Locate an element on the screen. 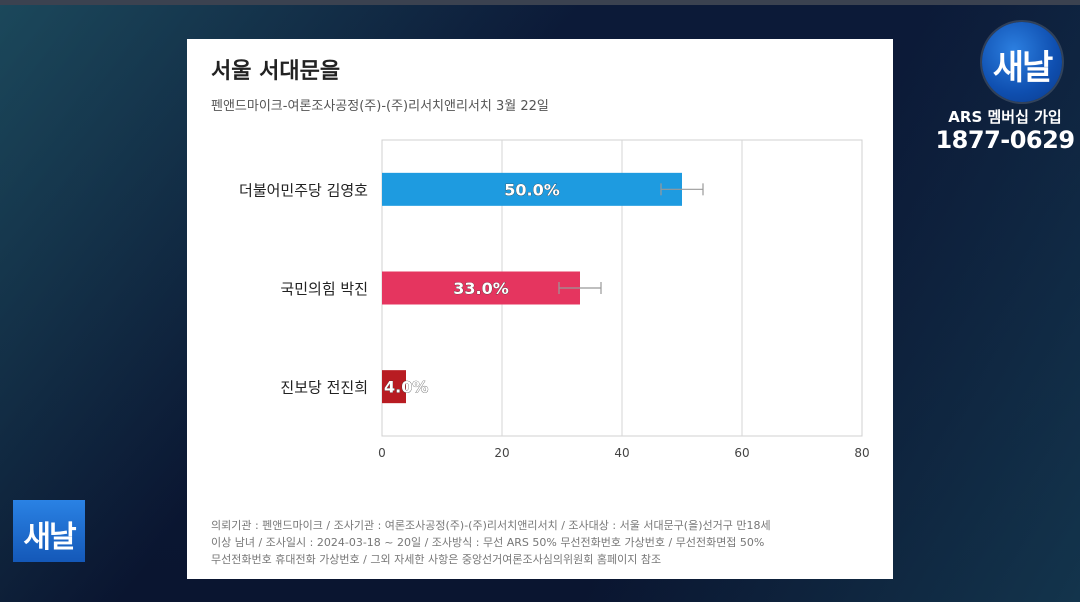 The width and height of the screenshot is (1080, 602). x-tick-label: 20 is located at coordinates (501, 453).